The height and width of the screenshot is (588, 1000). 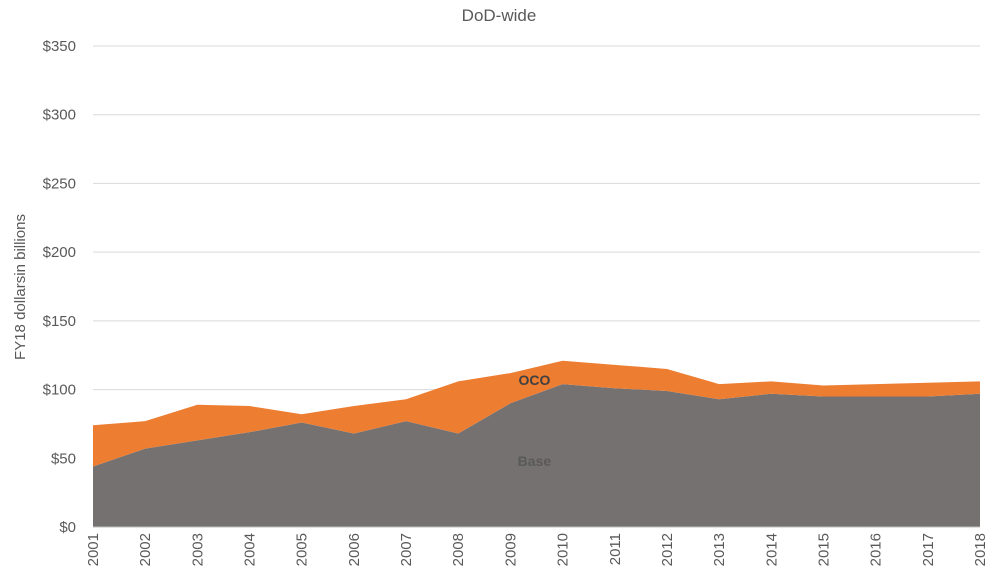 I want to click on x-tick-label: 2014, so click(x=771, y=549).